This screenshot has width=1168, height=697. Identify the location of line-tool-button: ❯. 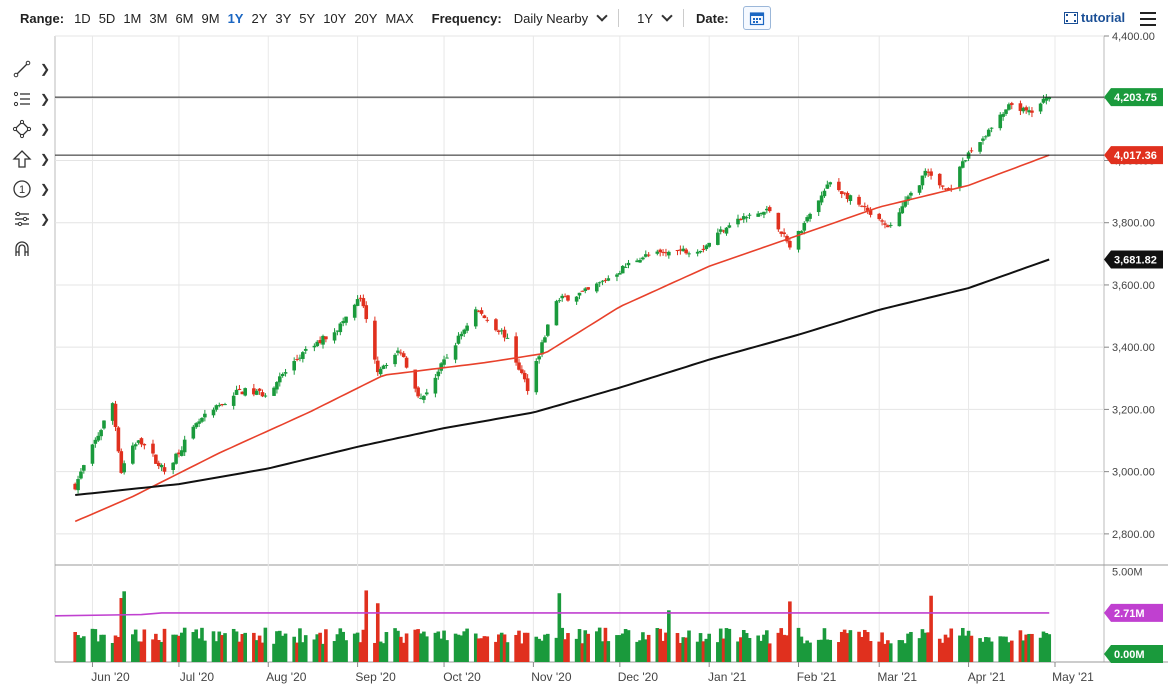
(32, 69).